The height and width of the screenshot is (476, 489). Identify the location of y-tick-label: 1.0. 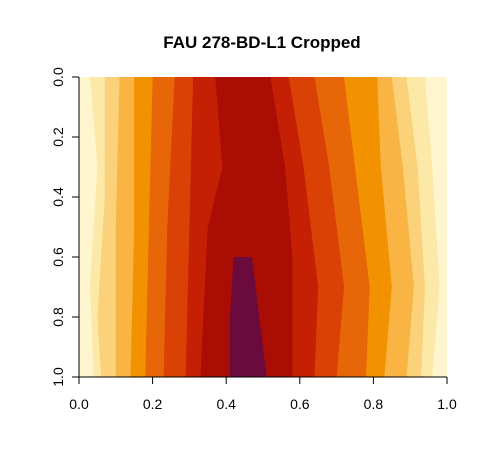
(58, 377).